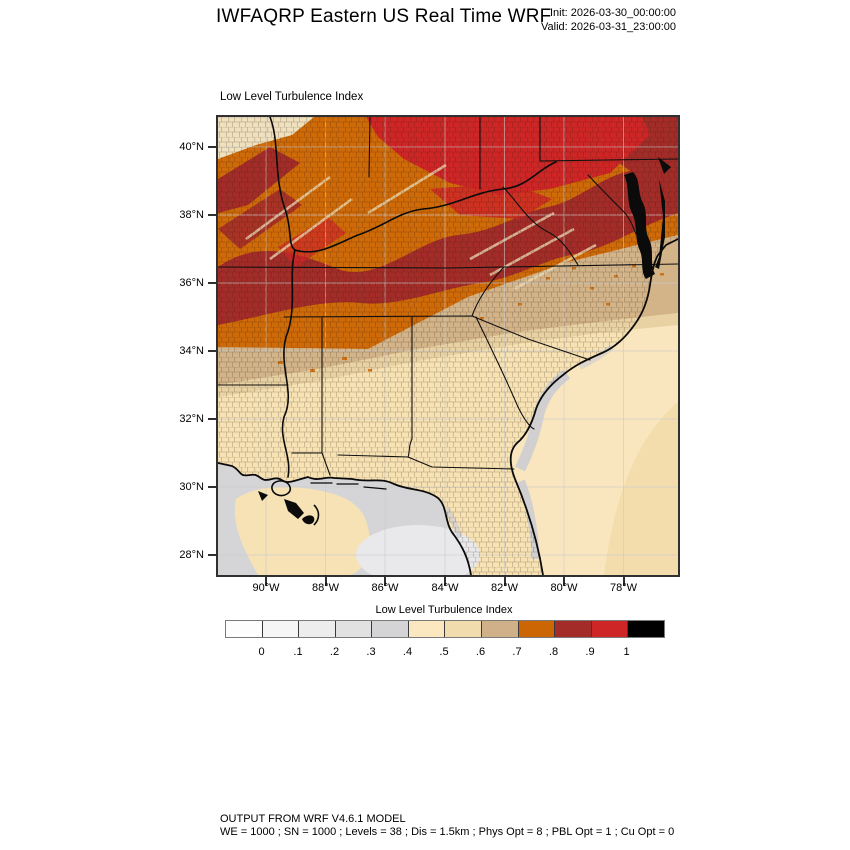 Image resolution: width=850 pixels, height=850 pixels. What do you see at coordinates (313, 819) in the screenshot?
I see `footer-line1: OUTPUT FROM WRF V4.6.1 MODEL` at bounding box center [313, 819].